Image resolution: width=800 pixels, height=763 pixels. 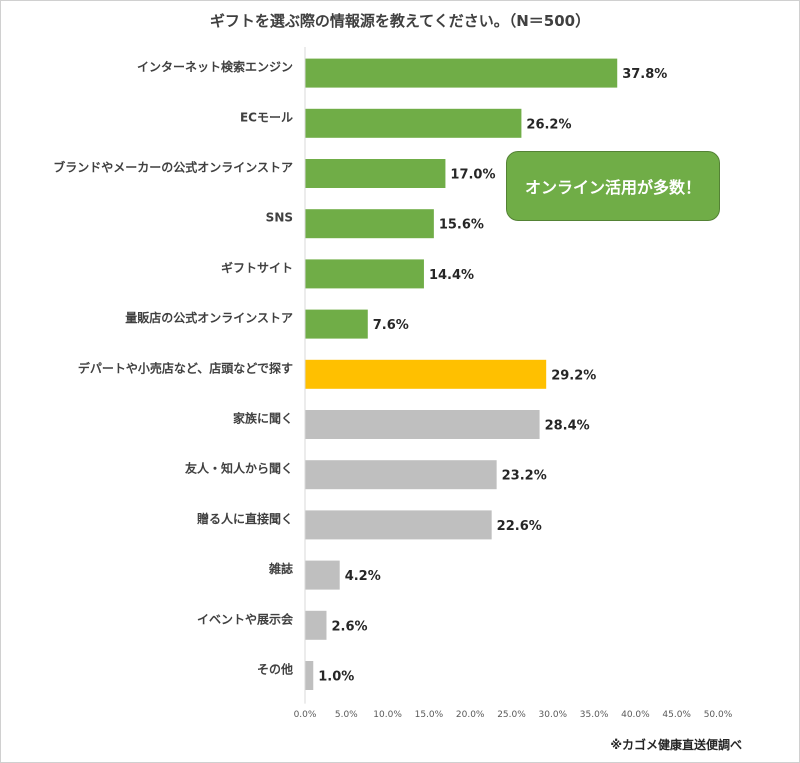 What do you see at coordinates (511, 715) in the screenshot?
I see `x-tick-label-5: 25.0%` at bounding box center [511, 715].